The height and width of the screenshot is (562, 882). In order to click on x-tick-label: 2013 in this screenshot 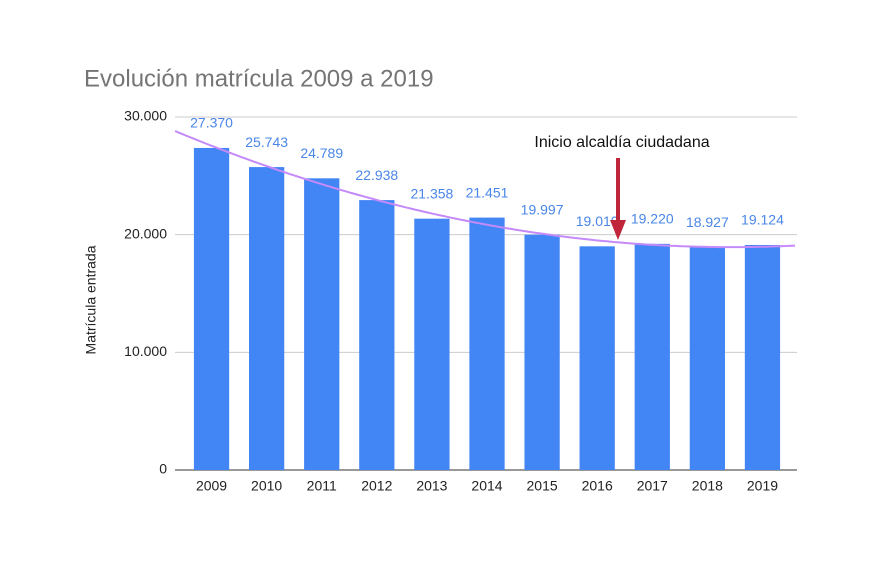, I will do `click(431, 486)`.